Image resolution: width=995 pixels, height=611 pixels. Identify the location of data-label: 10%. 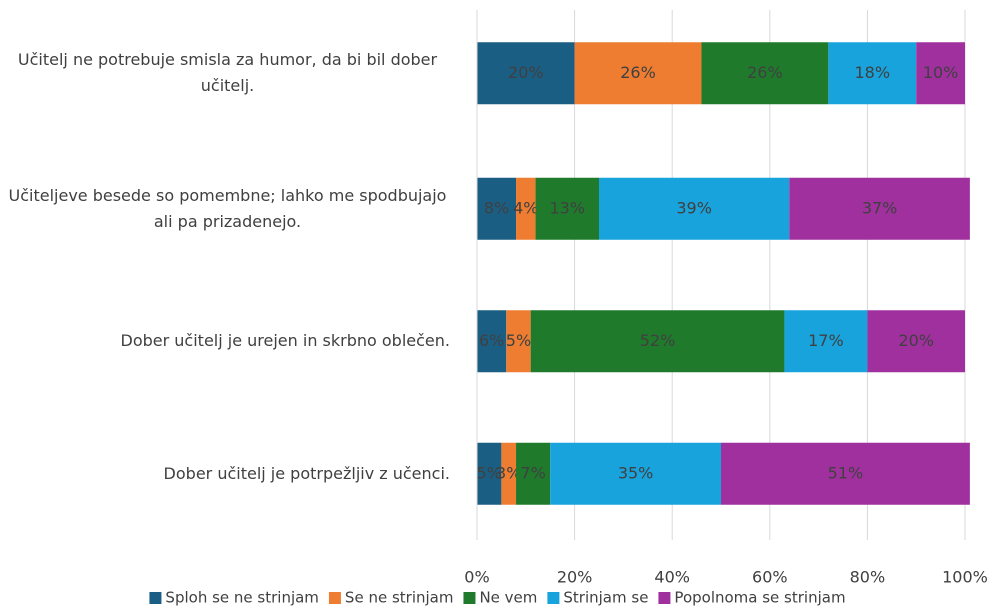
(941, 72).